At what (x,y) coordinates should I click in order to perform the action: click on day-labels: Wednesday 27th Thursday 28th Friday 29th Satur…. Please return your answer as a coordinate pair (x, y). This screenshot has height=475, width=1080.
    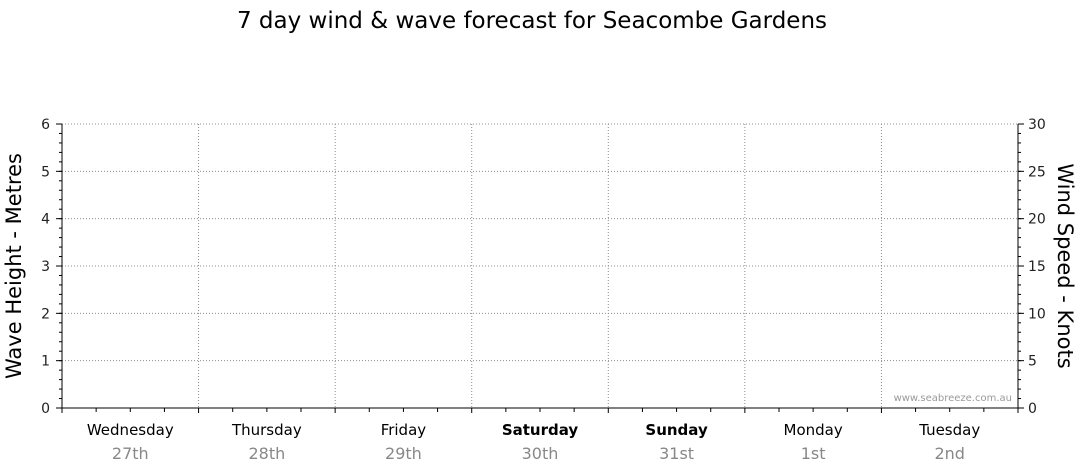
    Looking at the image, I should click on (533, 442).